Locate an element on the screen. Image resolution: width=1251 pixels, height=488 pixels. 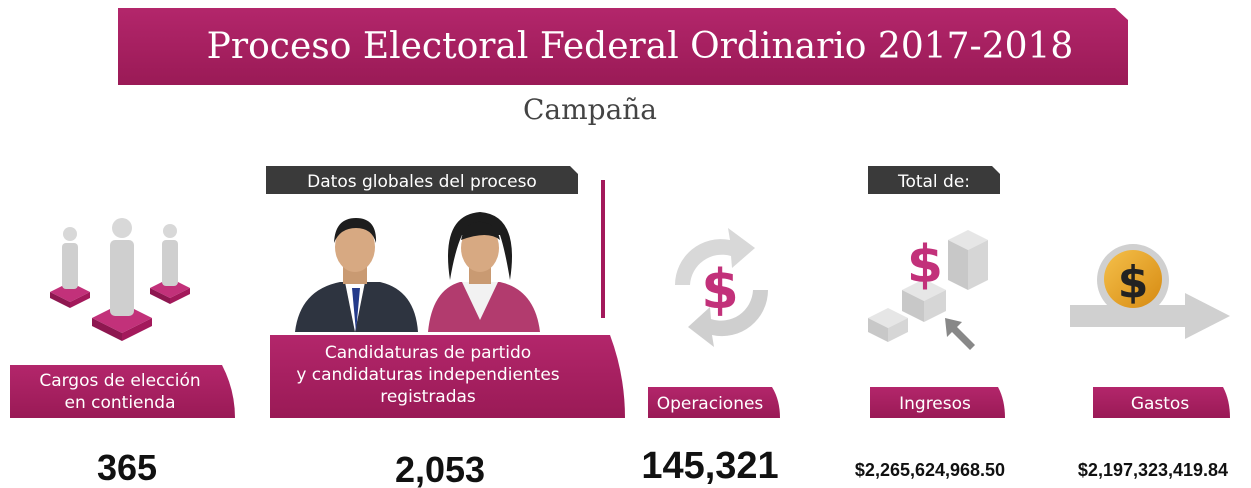
tag: Total de: is located at coordinates (933, 182).